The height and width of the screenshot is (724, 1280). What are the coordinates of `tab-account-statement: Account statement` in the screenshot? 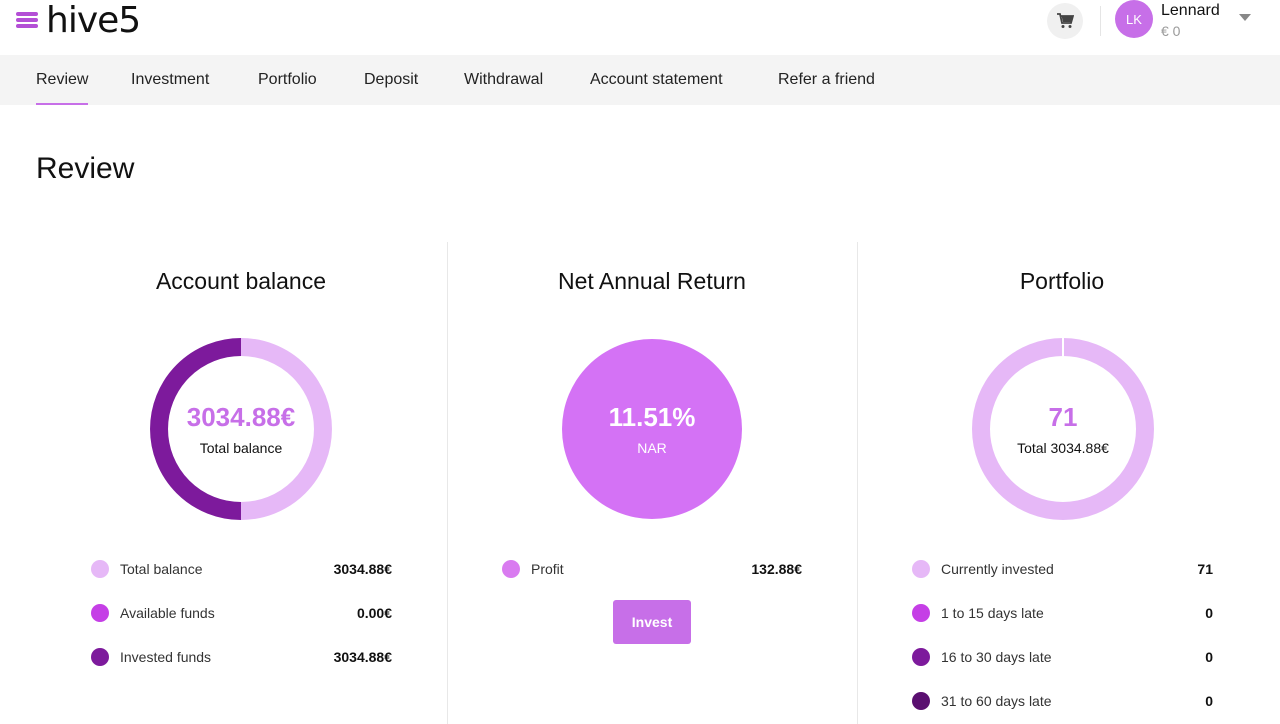 It's located at (656, 79).